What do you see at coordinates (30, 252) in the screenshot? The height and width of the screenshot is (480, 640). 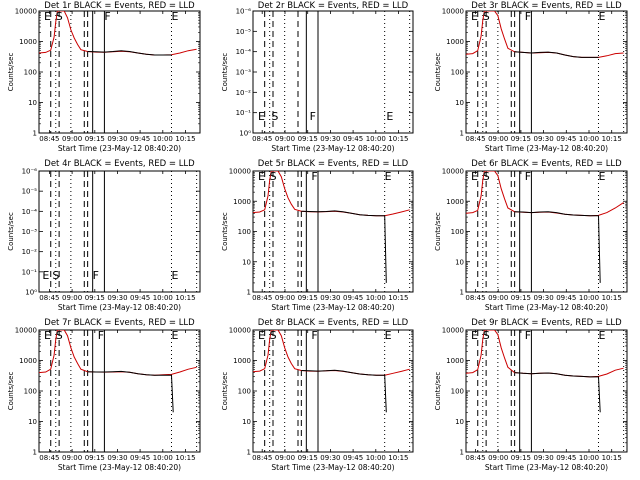 I see `y-tick-label: 10⁻²` at bounding box center [30, 252].